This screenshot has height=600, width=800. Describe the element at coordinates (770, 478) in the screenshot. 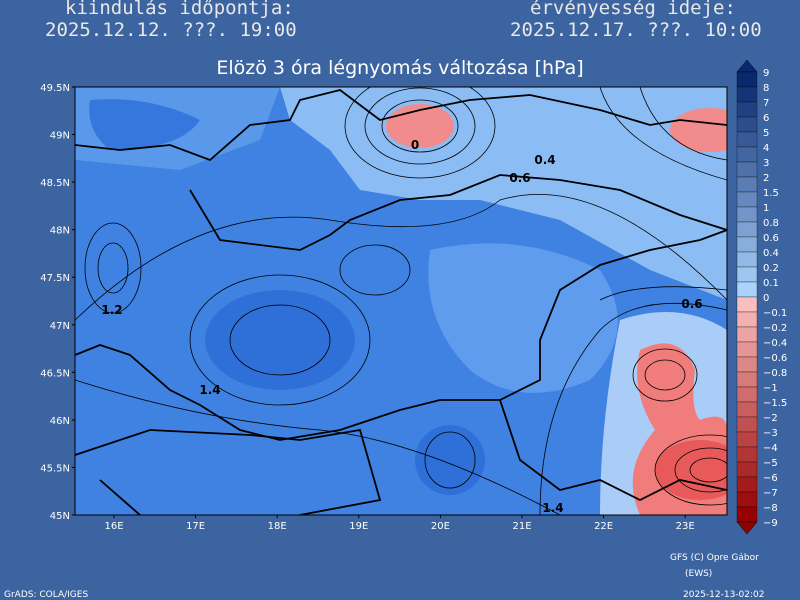

I see `colorbar-label: −6` at that location.